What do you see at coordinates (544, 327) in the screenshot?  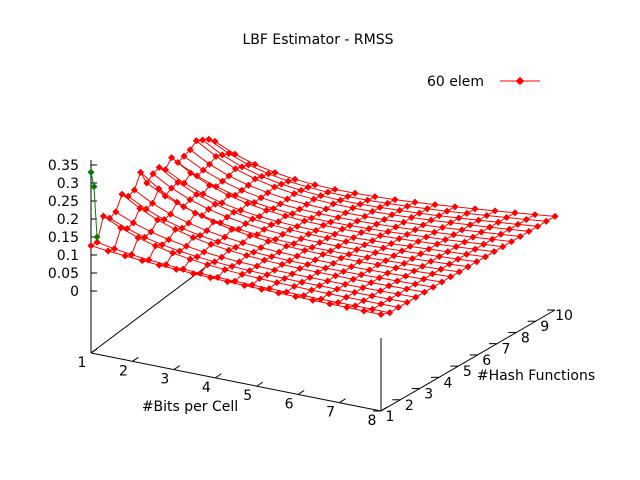 I see `y-tick-label: 9` at bounding box center [544, 327].